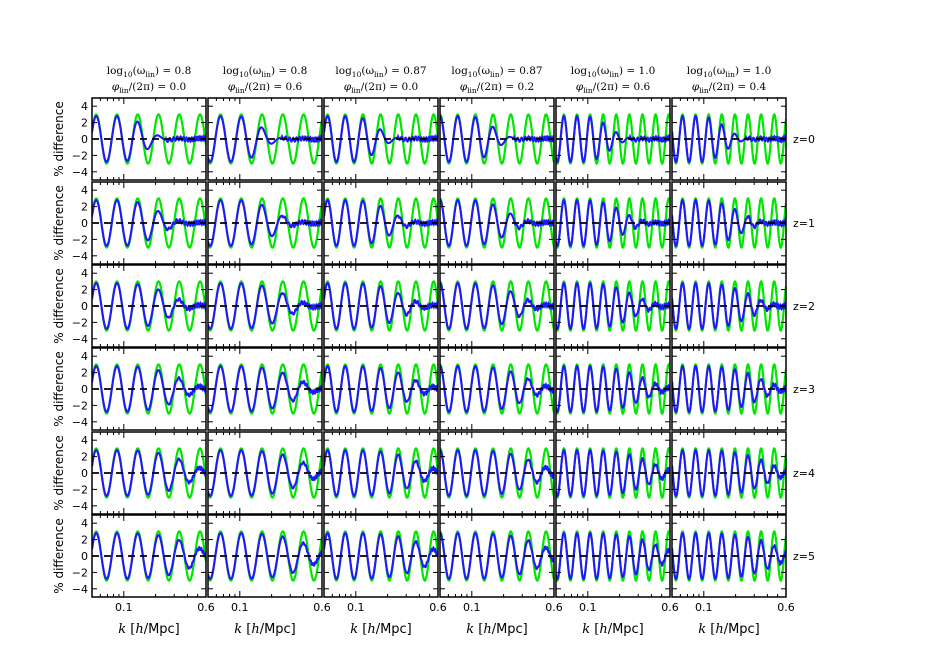 This screenshot has width=927, height=662. I want to click on panel-z=0-col3, so click(381, 139).